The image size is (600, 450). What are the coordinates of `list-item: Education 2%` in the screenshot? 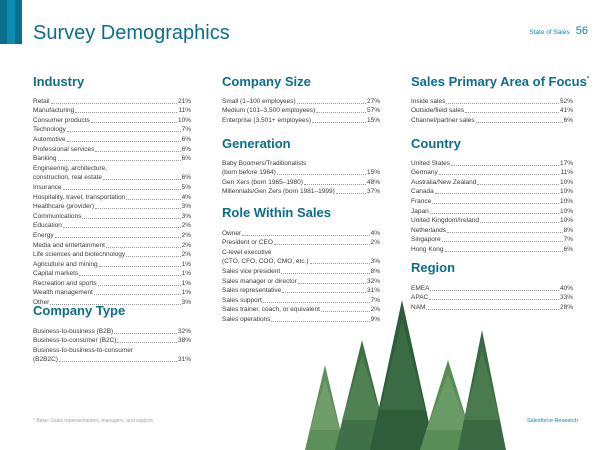 It's located at (112, 226).